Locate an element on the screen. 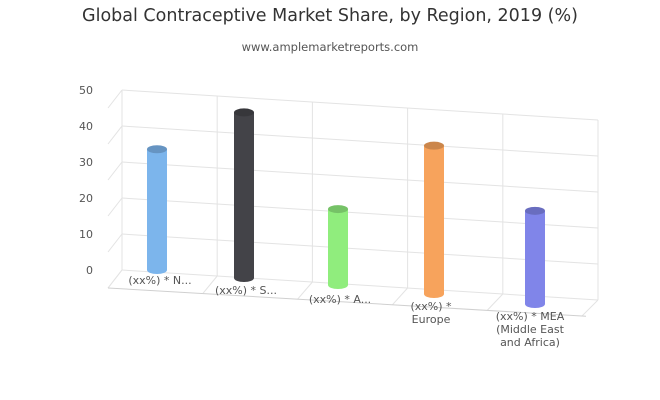 Image resolution: width=660 pixels, height=400 pixels. x-tick-label: (xx%) * Europe is located at coordinates (431, 313).